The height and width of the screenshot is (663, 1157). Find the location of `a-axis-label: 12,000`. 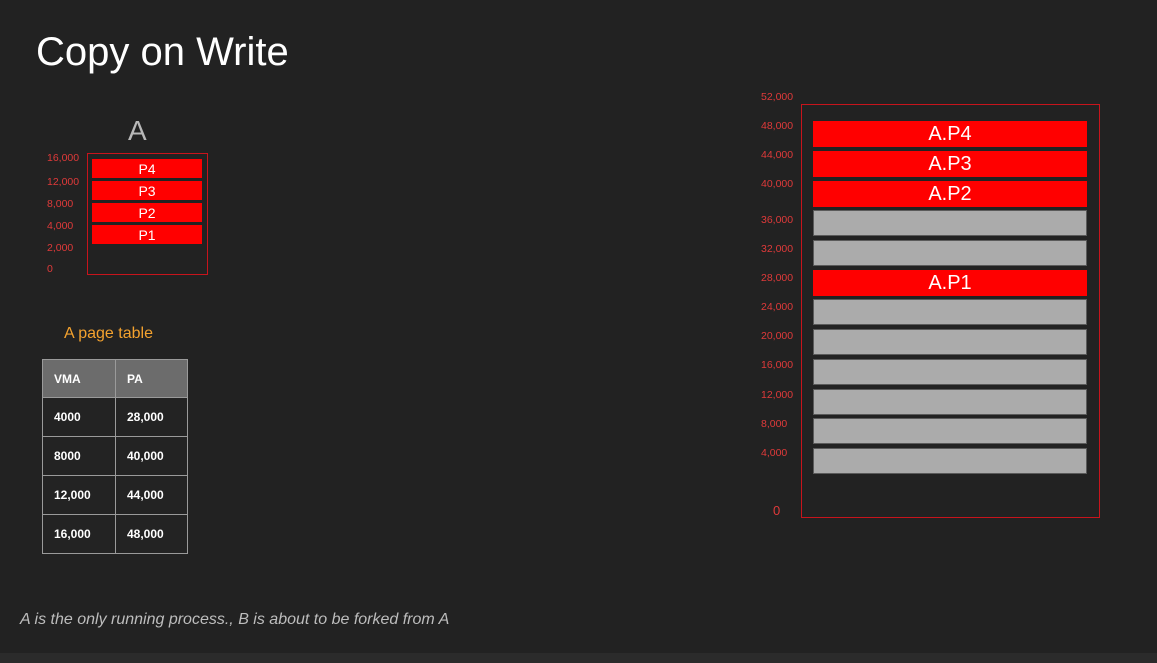

a-axis-label: 12,000 is located at coordinates (63, 182).